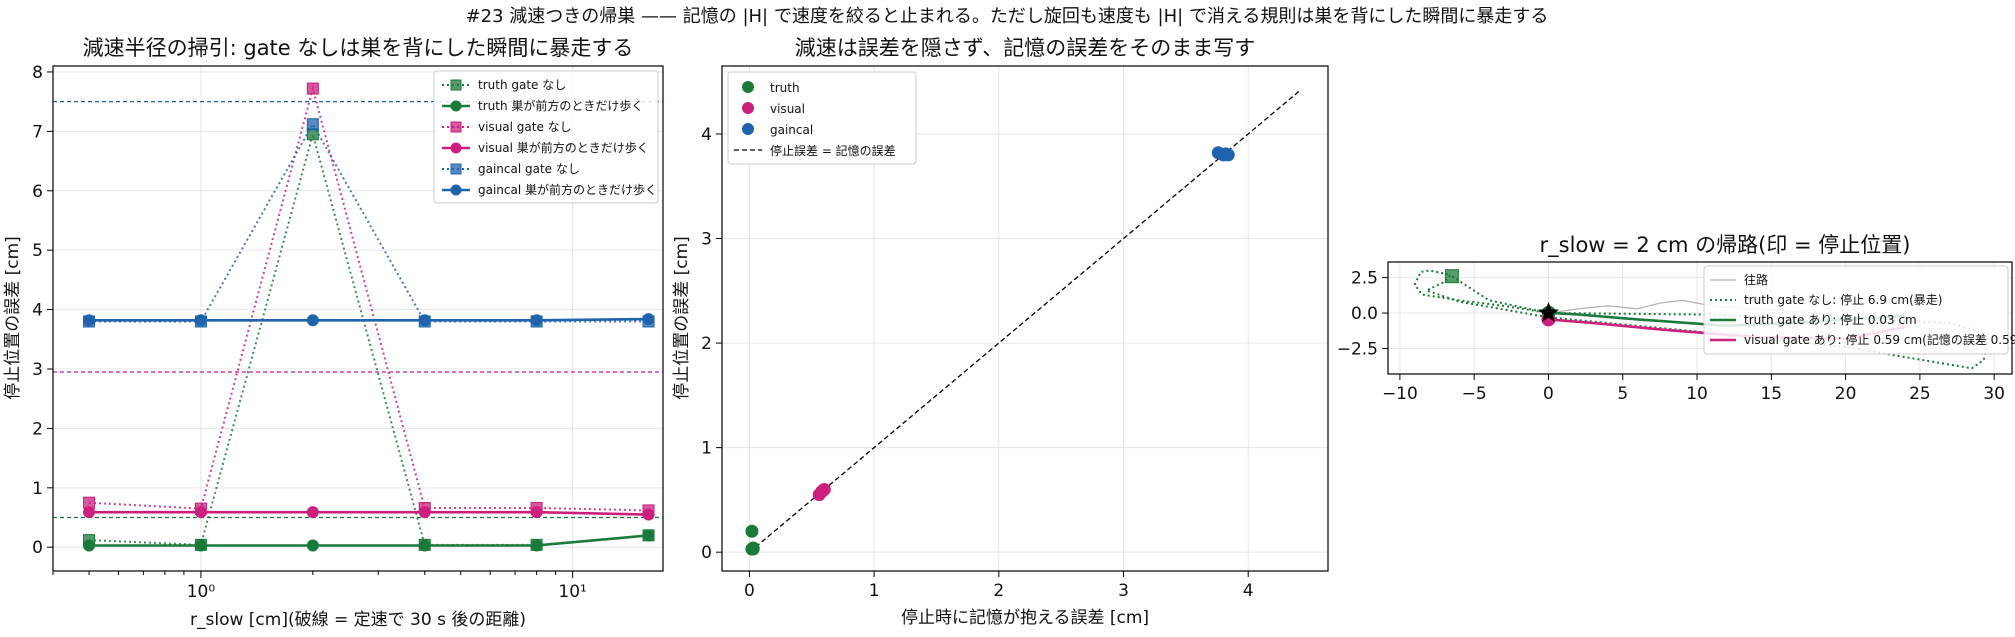 The height and width of the screenshot is (637, 2015). Describe the element at coordinates (1025, 618) in the screenshot. I see `panel-scatter-xlabel: 停止時に記憶が抱える誤差 [cm]` at that location.